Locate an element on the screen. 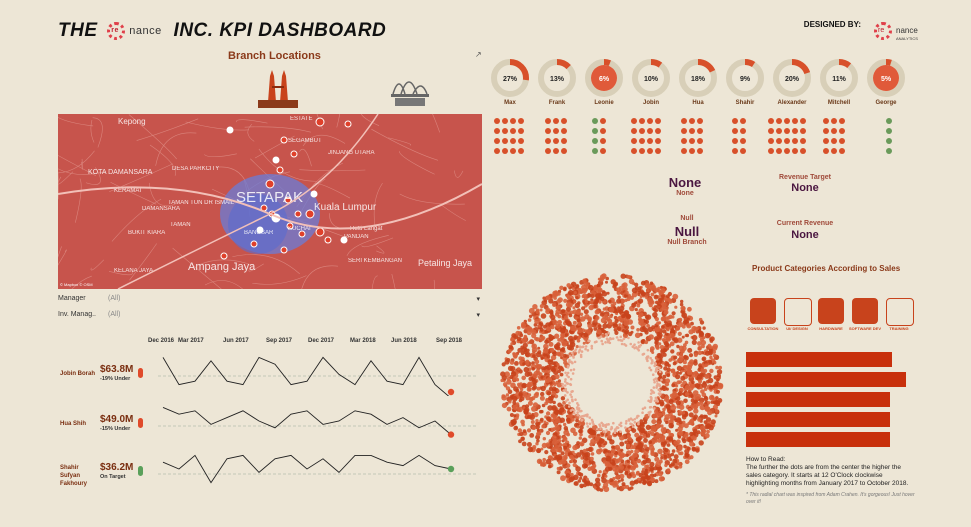 The width and height of the screenshot is (971, 527). kpi-none-sub: None is located at coordinates (685, 193).